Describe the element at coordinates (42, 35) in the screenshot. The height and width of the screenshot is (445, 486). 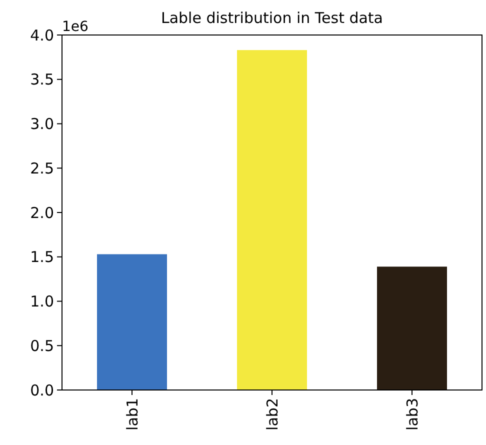
I see `y-tick-label: 4.0` at that location.